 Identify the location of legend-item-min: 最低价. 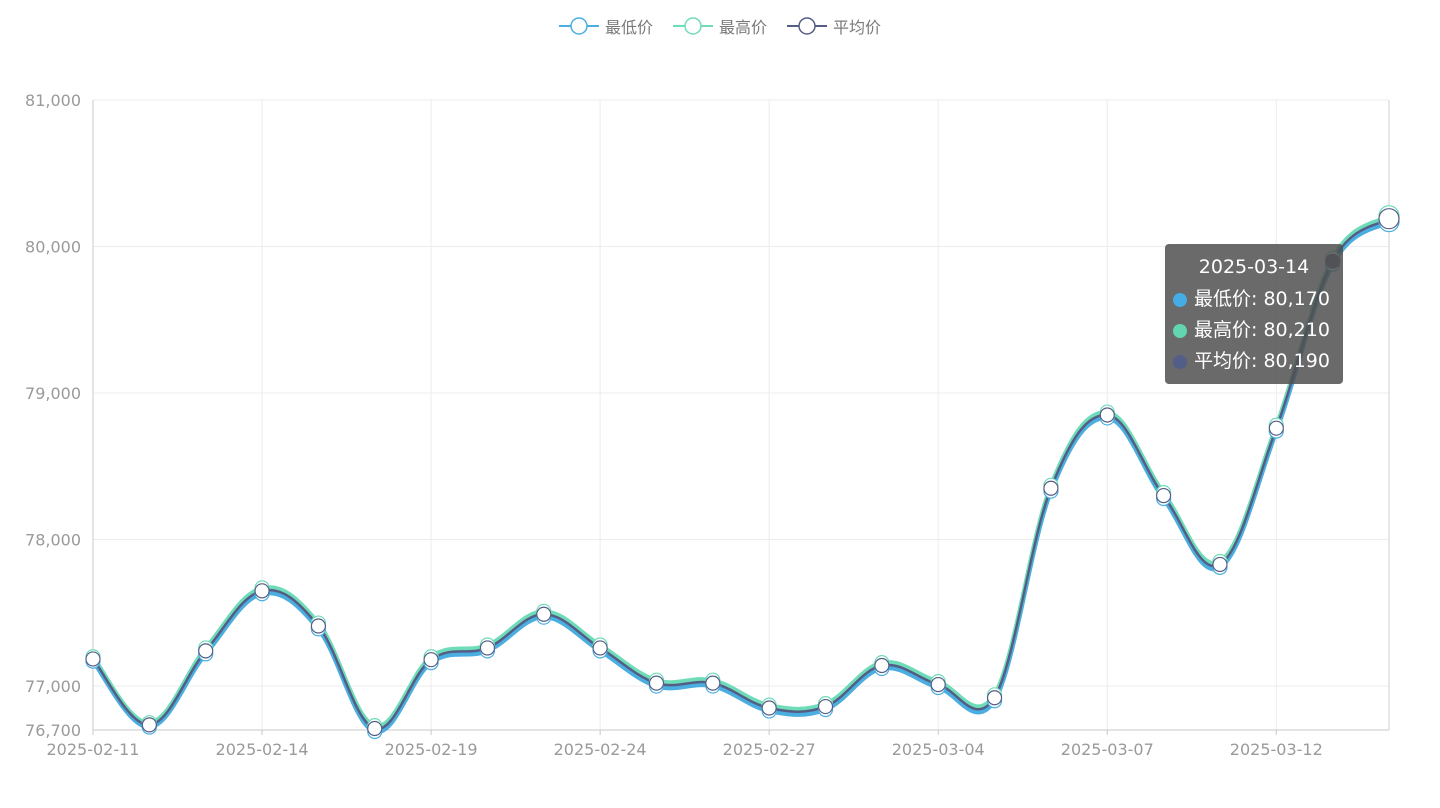
(605, 26).